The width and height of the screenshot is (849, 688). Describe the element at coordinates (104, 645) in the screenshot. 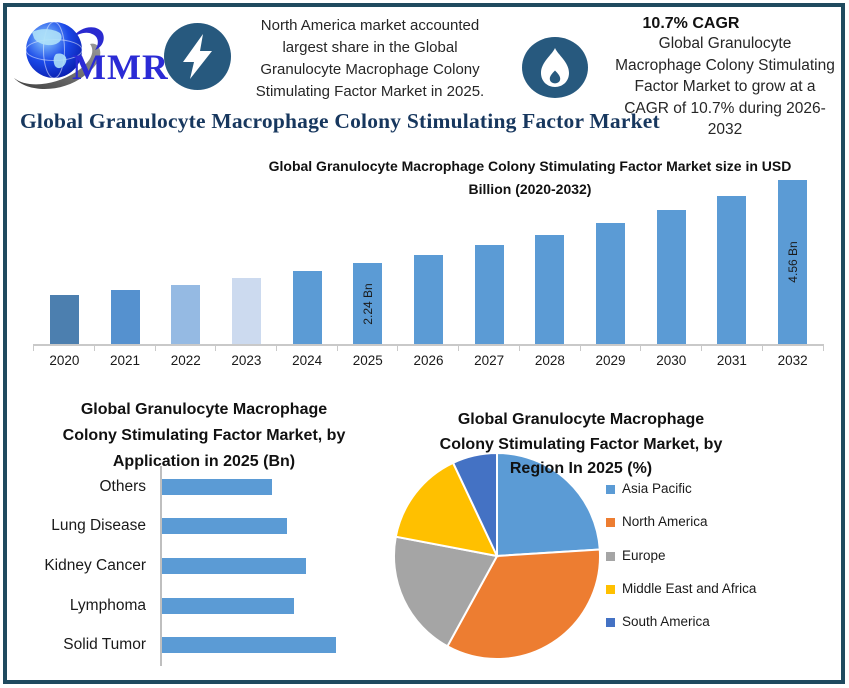

I see `application-label: Solid Tumor` at that location.